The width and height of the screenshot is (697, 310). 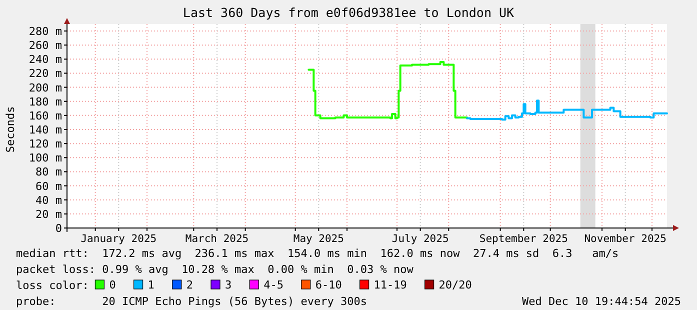 I want to click on y-tick-label: 80 m, so click(x=49, y=172).